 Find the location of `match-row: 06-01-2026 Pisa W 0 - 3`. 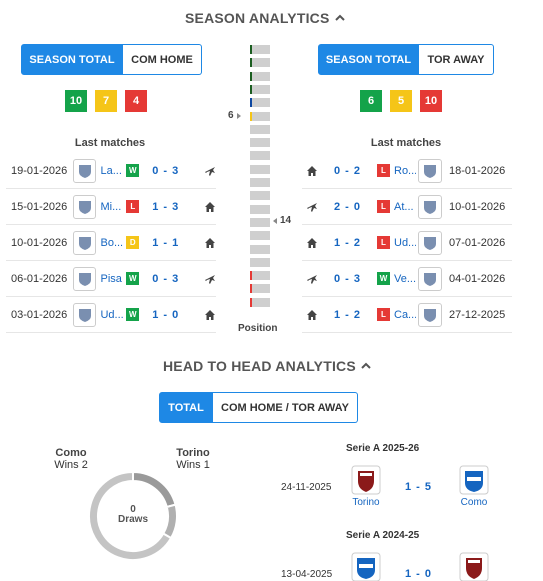

match-row: 06-01-2026 Pisa W 0 - 3 is located at coordinates (111, 279).